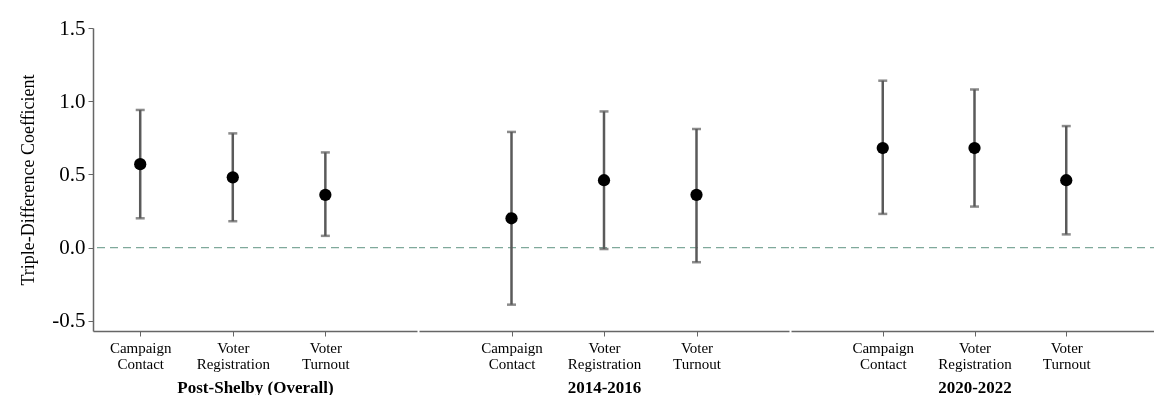  I want to click on y-tick-label: 0.5, so click(72, 173).